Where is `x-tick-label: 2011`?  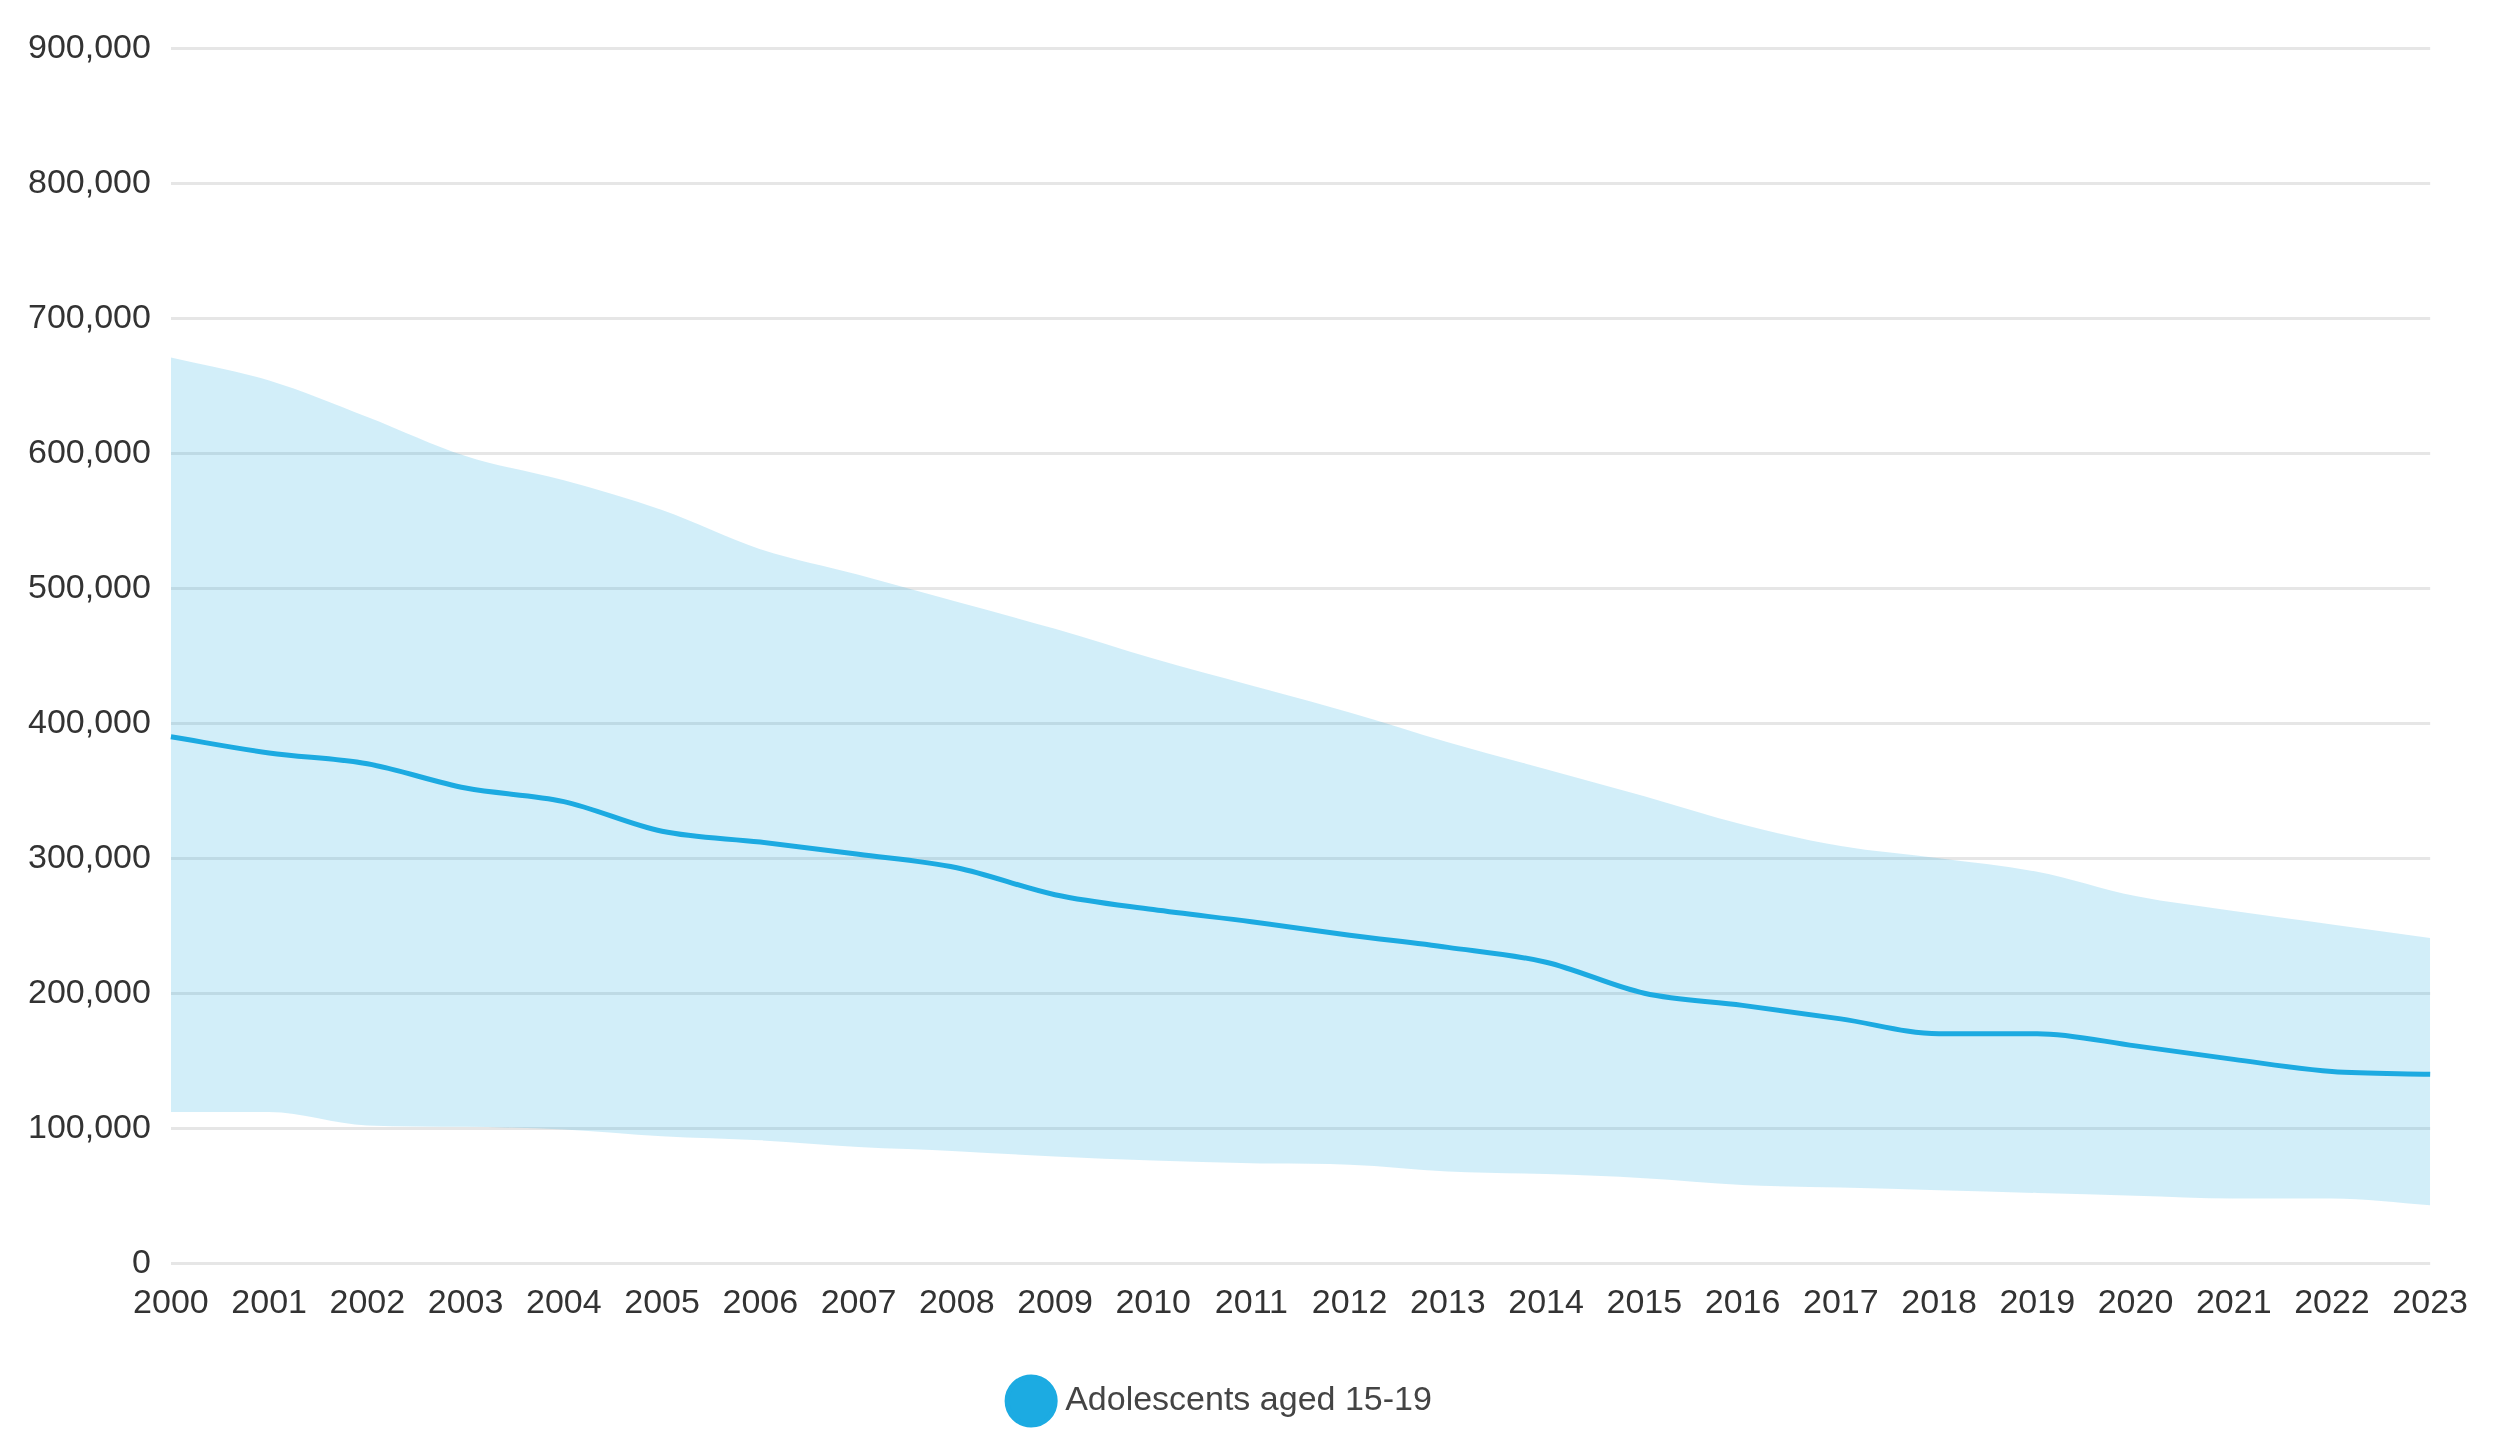
x-tick-label: 2011 is located at coordinates (1251, 1300).